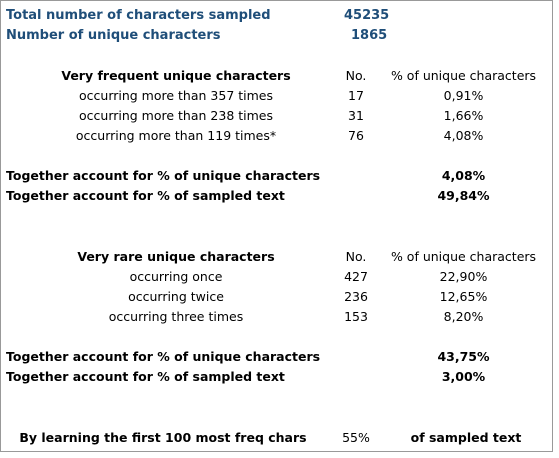 The height and width of the screenshot is (458, 559). Describe the element at coordinates (463, 115) in the screenshot. I see `frequent-row-pct: 1,66%` at that location.